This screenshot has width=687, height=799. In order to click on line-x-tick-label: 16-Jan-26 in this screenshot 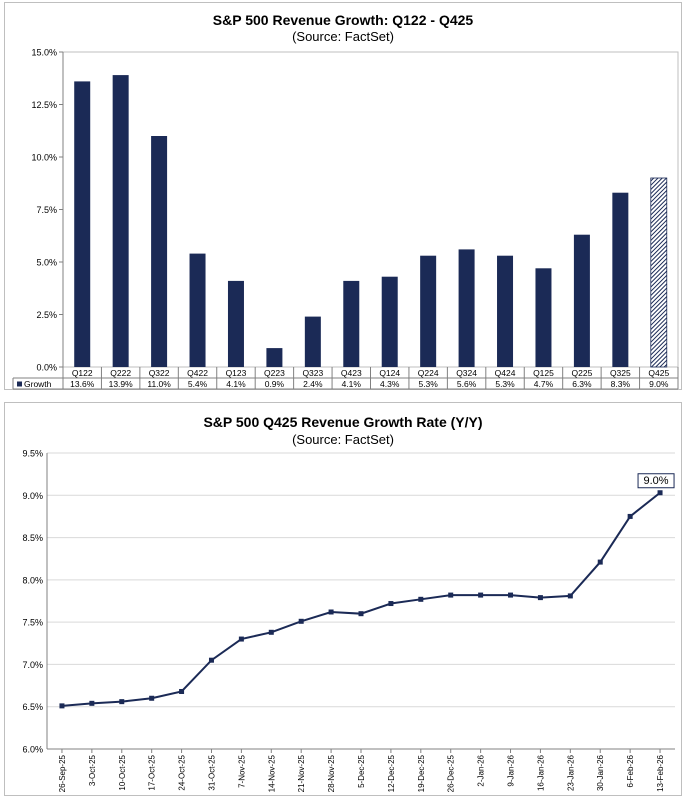, I will do `click(540, 772)`.